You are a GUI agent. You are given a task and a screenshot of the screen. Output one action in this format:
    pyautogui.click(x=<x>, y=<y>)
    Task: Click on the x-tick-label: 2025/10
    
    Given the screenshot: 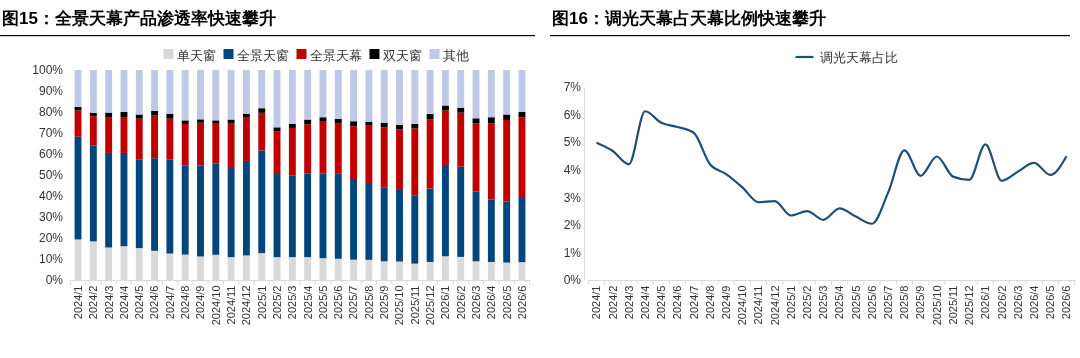 What is the action you would take?
    pyautogui.click(x=399, y=305)
    